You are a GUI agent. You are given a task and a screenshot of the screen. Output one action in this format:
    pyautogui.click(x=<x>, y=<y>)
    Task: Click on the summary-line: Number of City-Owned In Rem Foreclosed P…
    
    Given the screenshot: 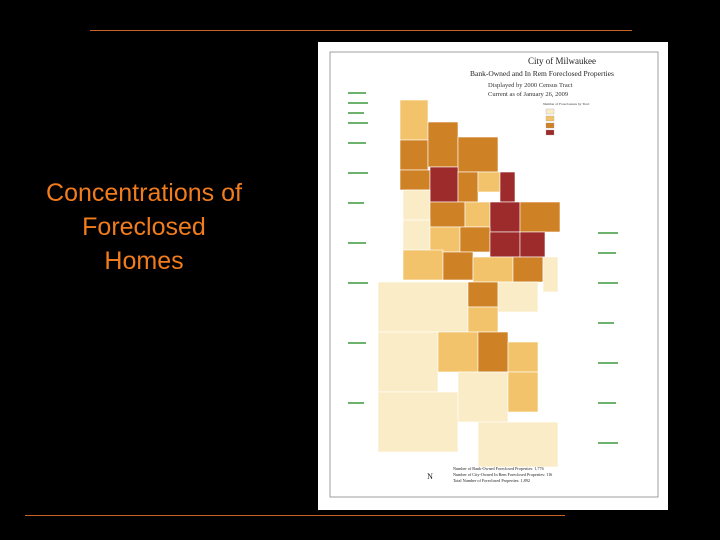 What is the action you would take?
    pyautogui.click(x=502, y=474)
    